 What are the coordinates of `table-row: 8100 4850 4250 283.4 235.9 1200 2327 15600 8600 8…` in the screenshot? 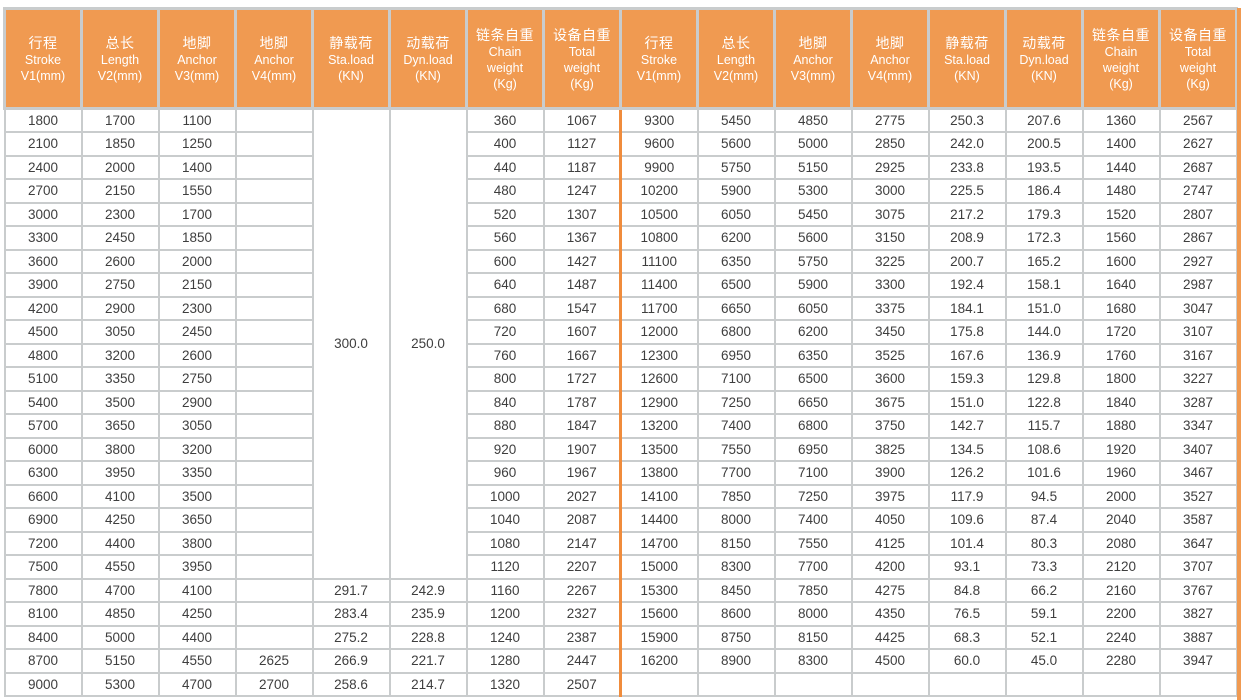 It's located at (620, 614).